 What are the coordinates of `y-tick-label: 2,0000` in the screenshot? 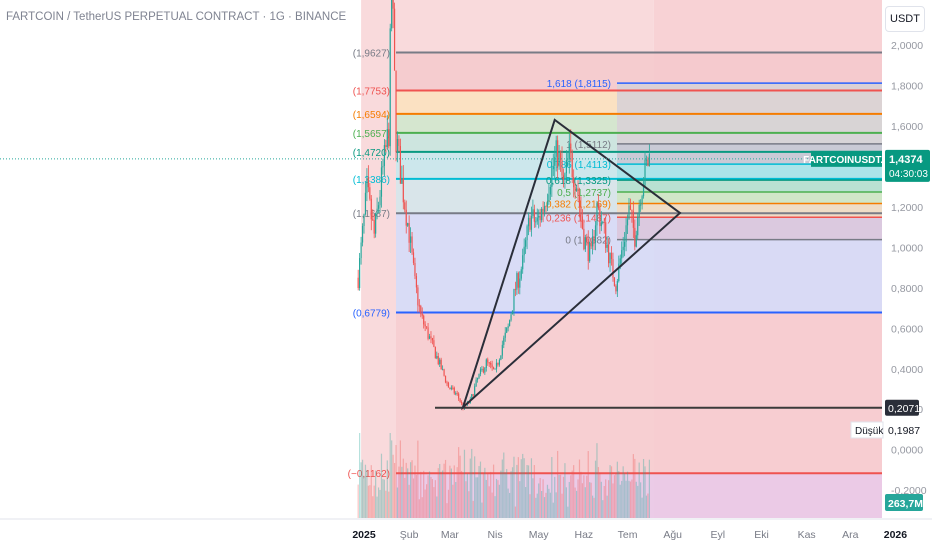 It's located at (907, 46).